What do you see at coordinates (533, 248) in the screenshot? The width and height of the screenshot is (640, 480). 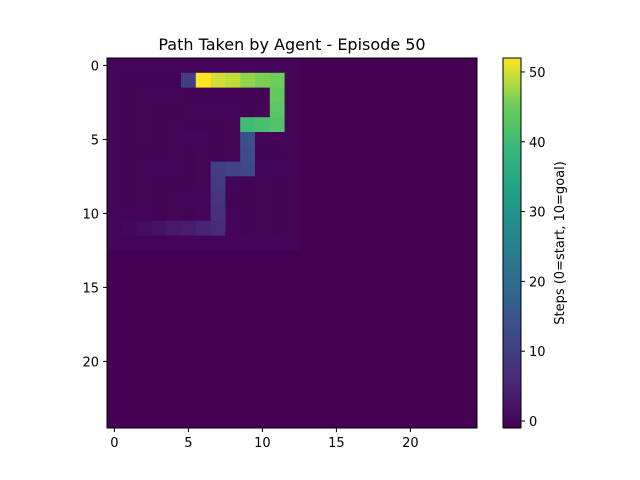 I see `colorbar-ticks: 0 10 20 30 40 50` at bounding box center [533, 248].